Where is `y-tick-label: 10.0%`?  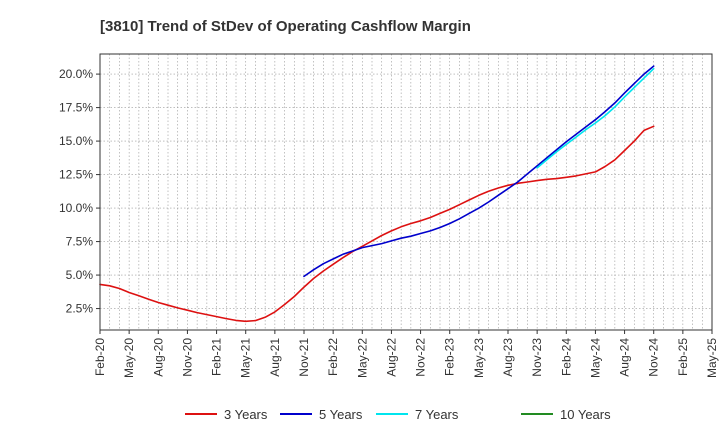 y-tick-label: 10.0% is located at coordinates (76, 208).